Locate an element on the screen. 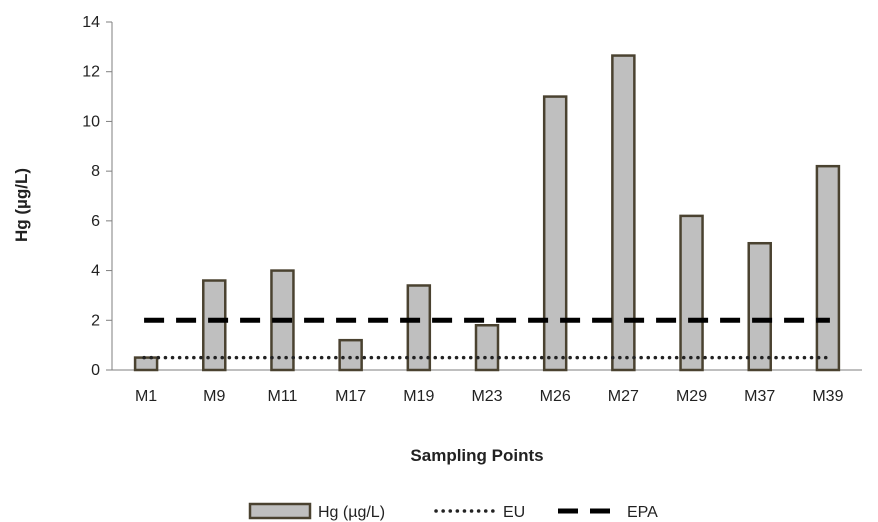 This screenshot has height=522, width=878. bar-m17 is located at coordinates (350, 355).